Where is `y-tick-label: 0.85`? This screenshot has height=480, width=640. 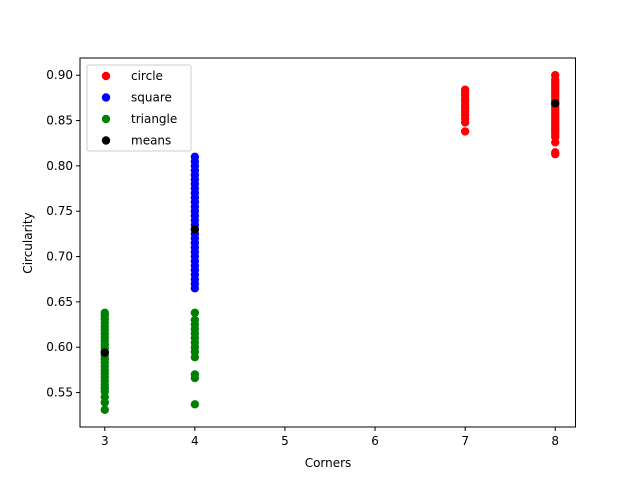 y-tick-label: 0.85 is located at coordinates (59, 121).